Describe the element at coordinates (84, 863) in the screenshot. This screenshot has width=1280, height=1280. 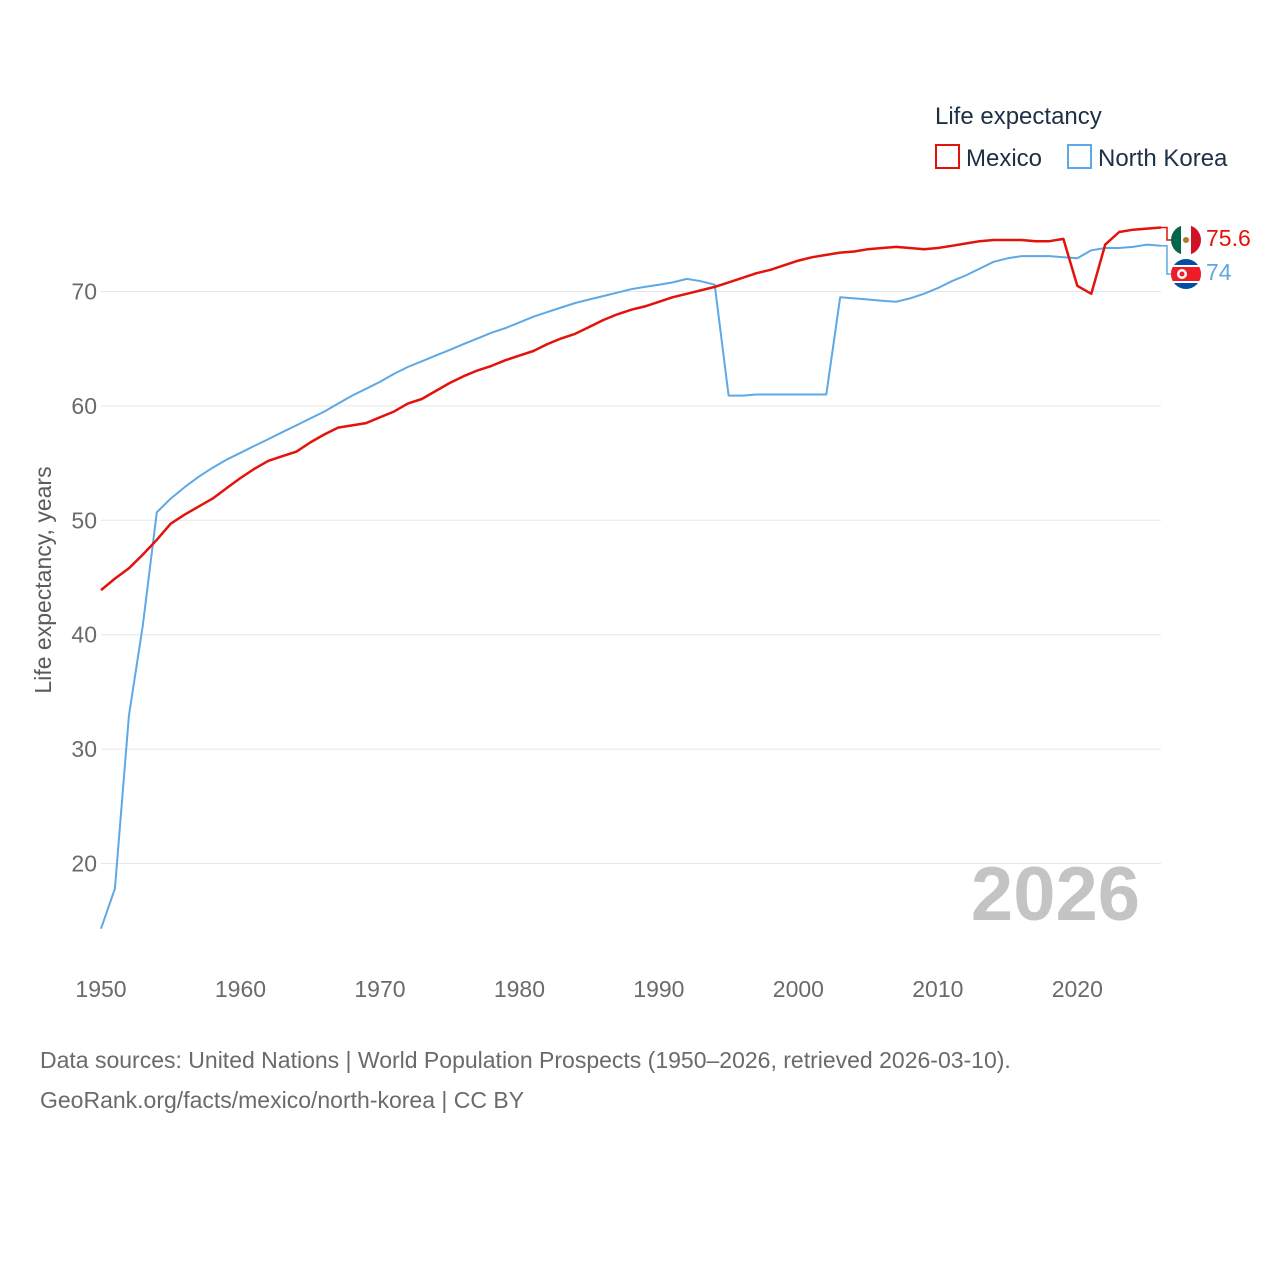
I see `y-tick-label: 20` at that location.